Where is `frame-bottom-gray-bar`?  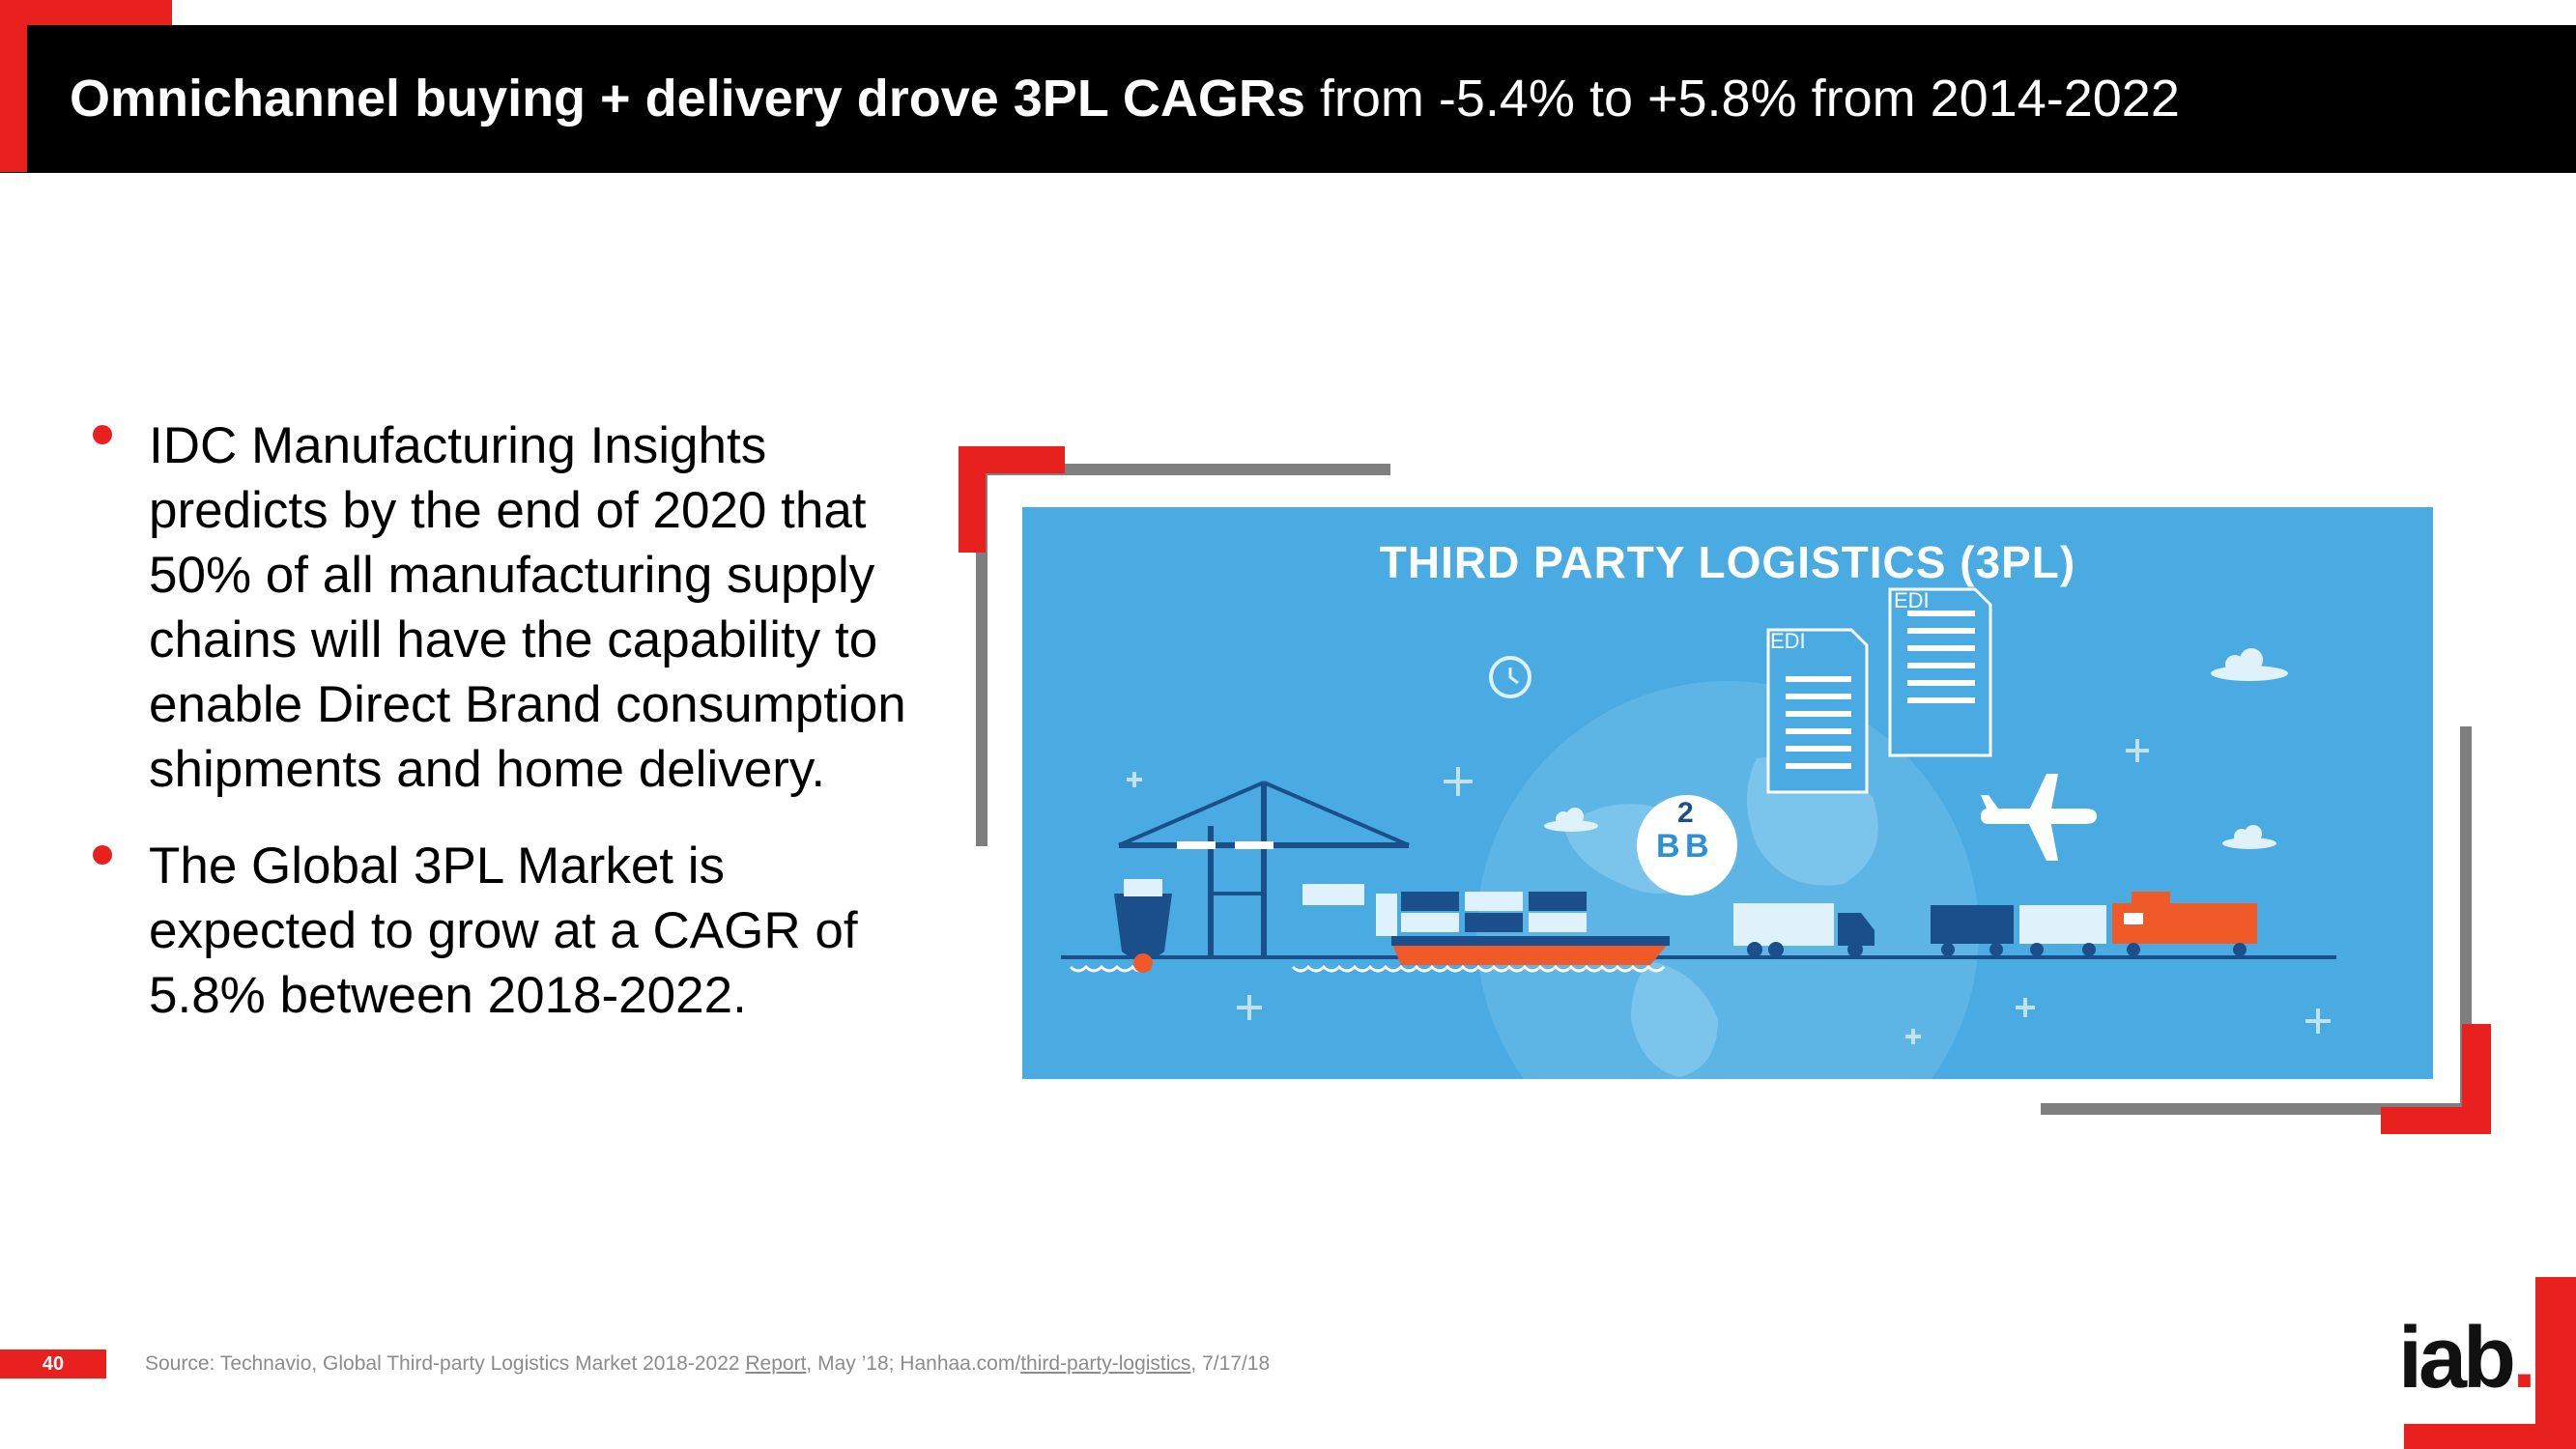
frame-bottom-gray-bar is located at coordinates (2257, 1109).